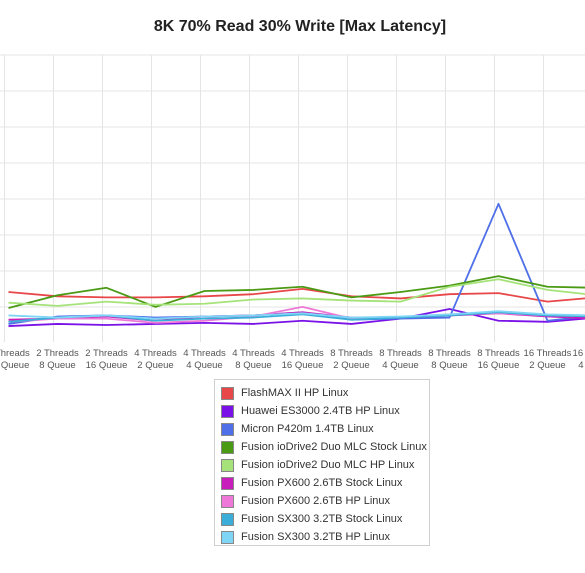  I want to click on legend-label: Fusion SX300 3.2TB HP Linux, so click(315, 537).